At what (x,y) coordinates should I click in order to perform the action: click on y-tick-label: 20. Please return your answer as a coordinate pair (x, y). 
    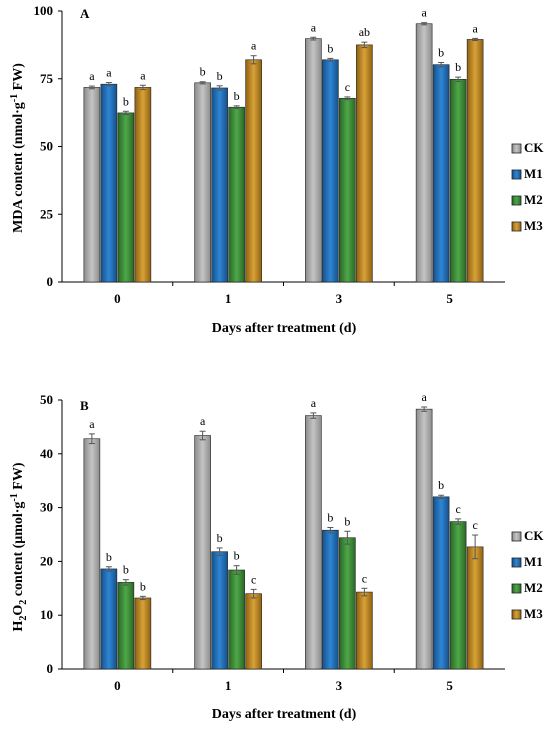
    Looking at the image, I should click on (46, 560).